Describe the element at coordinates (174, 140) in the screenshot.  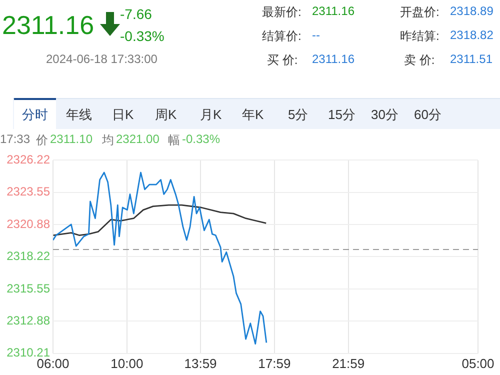
I see `text: 幅` at that location.